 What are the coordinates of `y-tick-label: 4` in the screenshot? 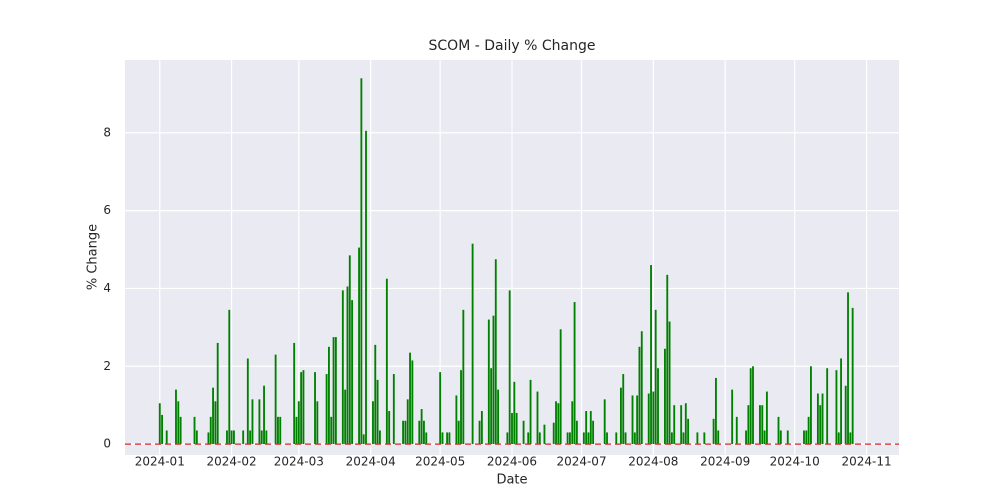 It's located at (107, 288).